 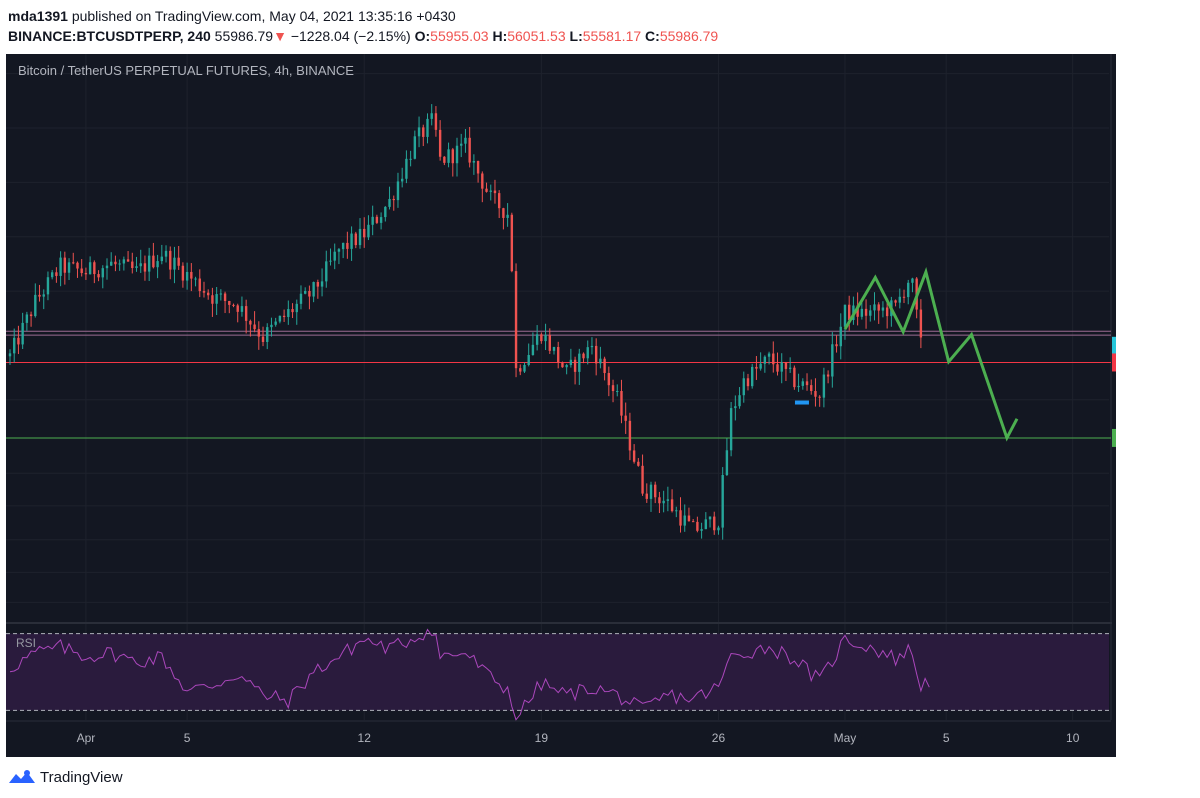 I want to click on high-value: 56051.53, so click(x=536, y=36).